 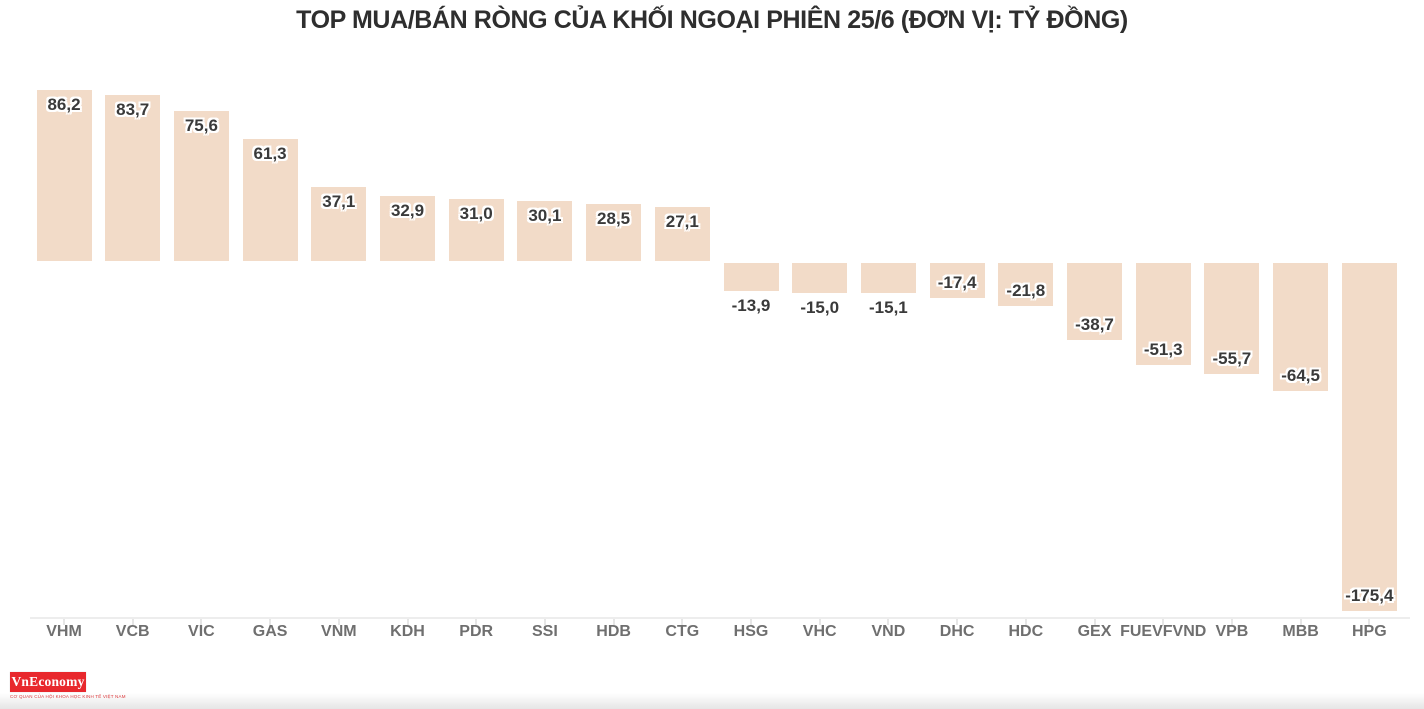 What do you see at coordinates (1232, 318) in the screenshot?
I see `bar-VPB` at bounding box center [1232, 318].